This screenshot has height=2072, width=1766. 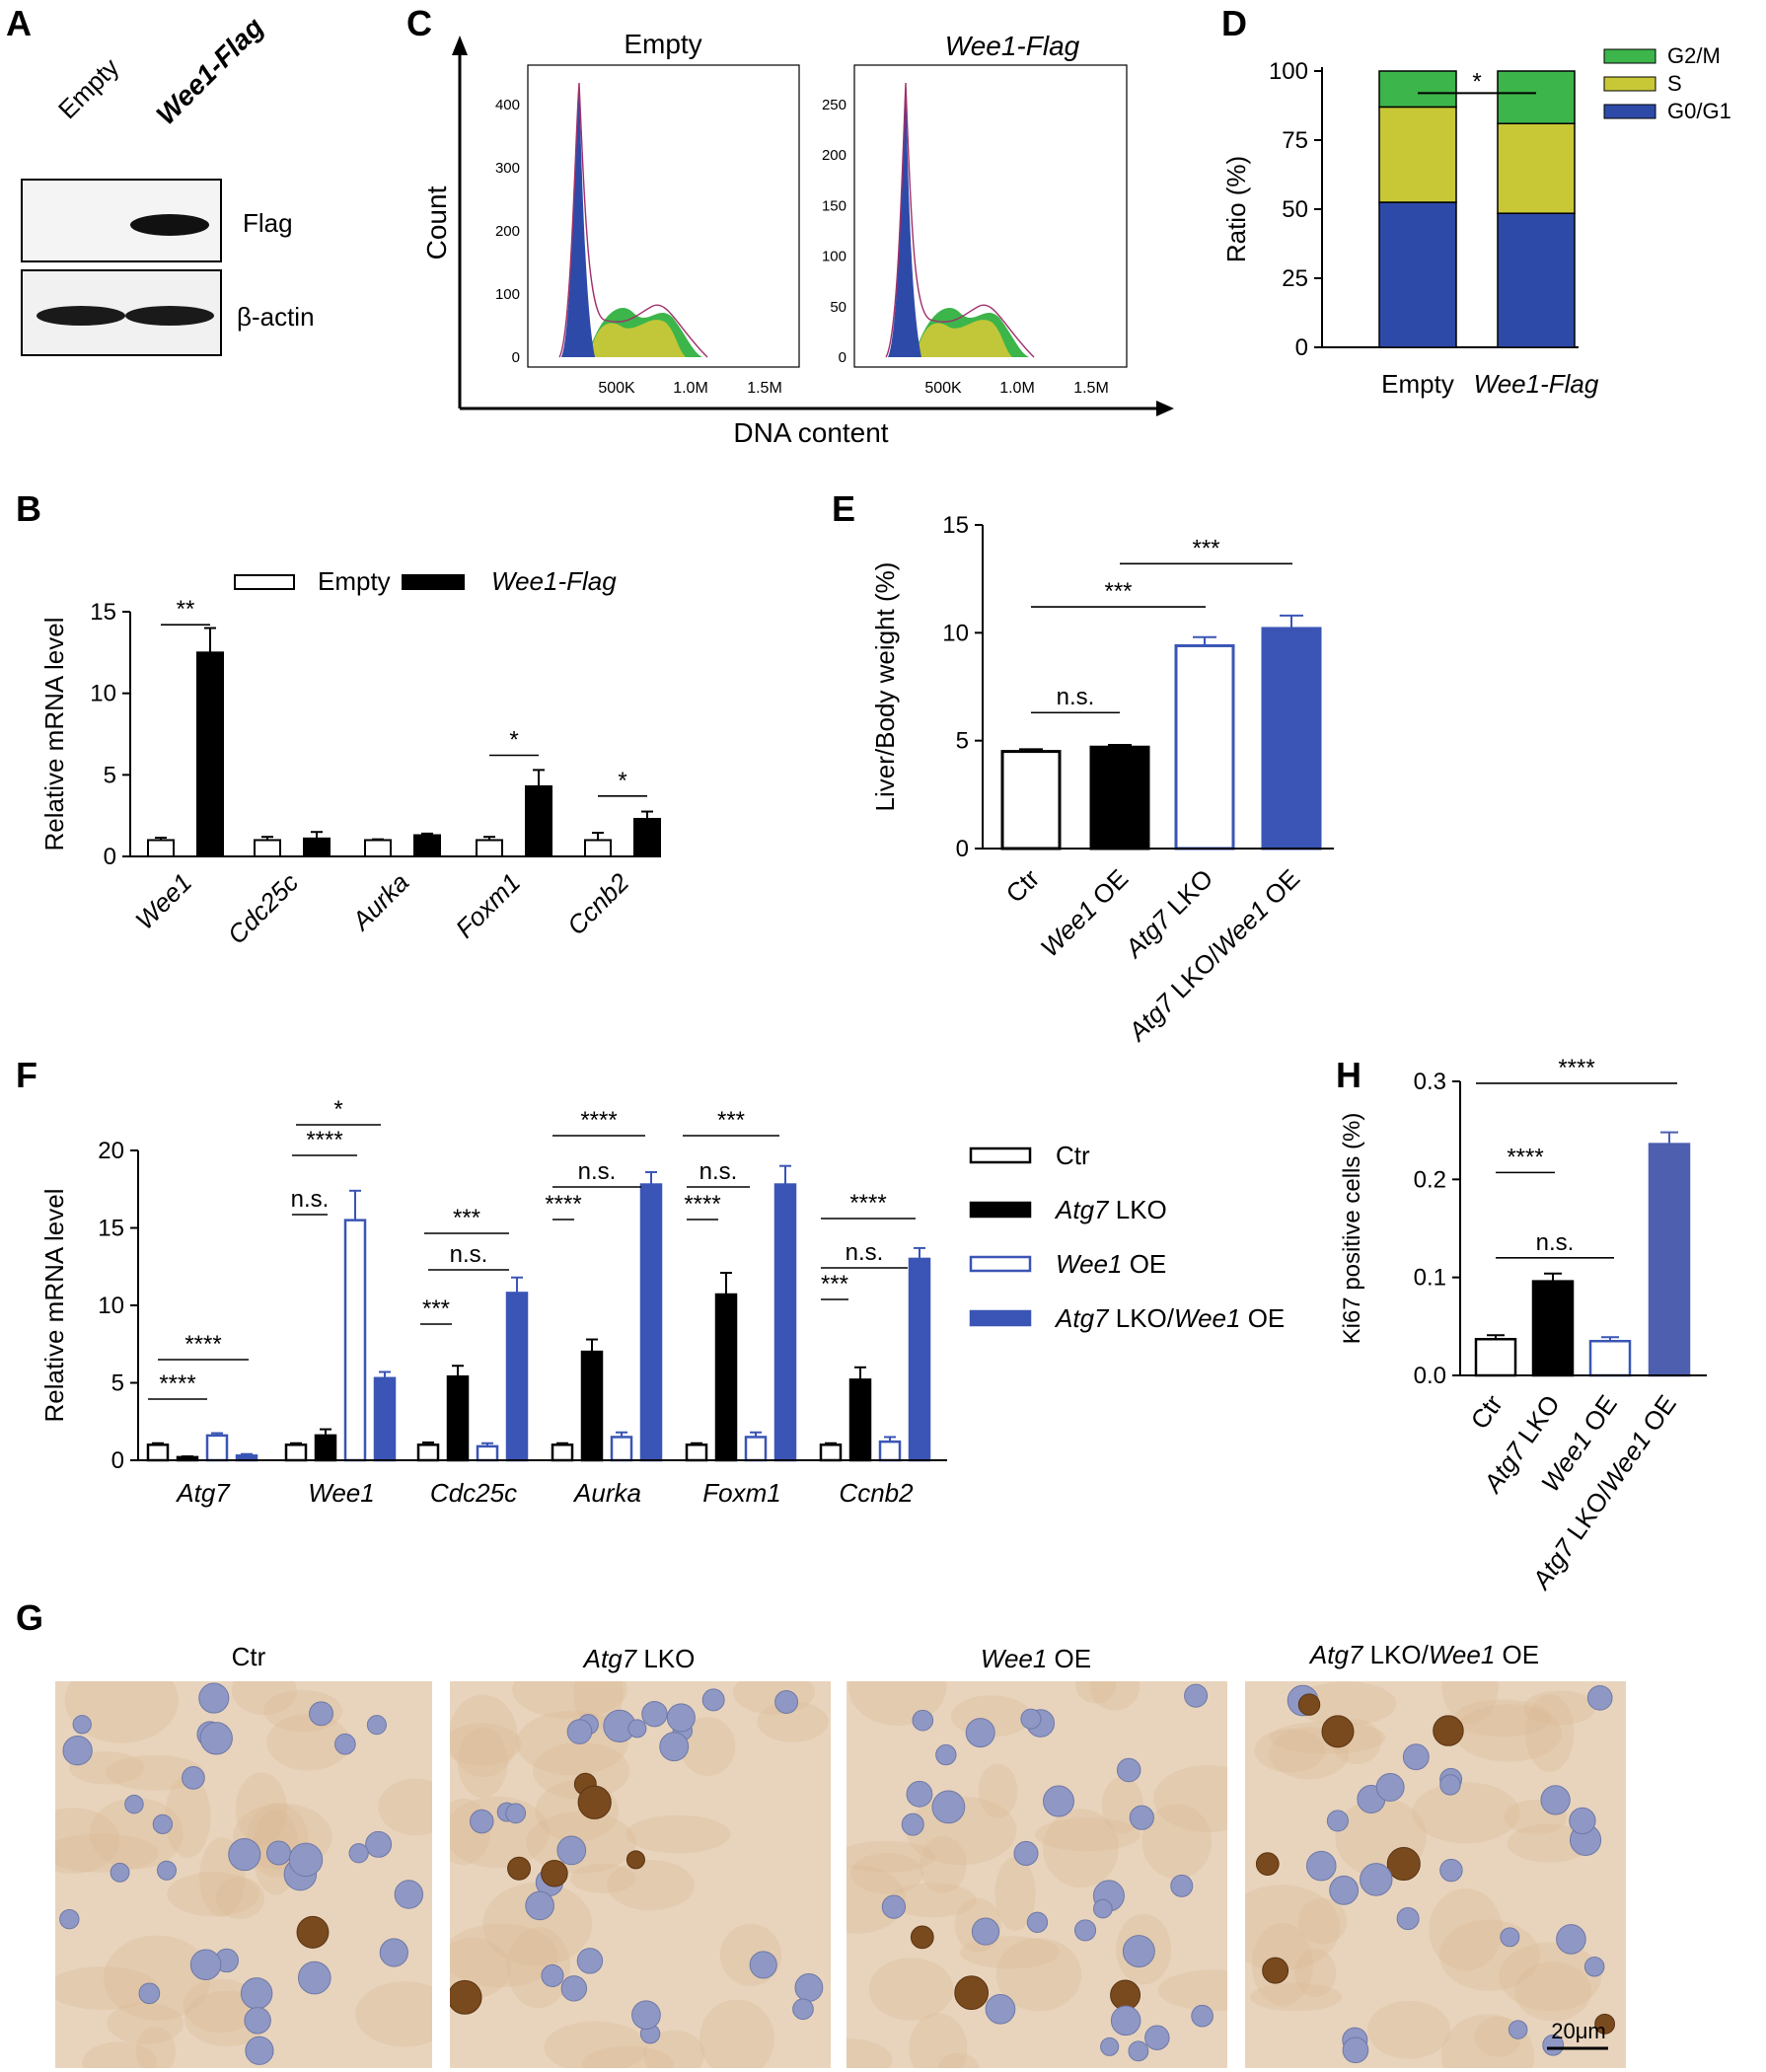 I want to click on flow-x-tick-label: 1.0M, so click(x=1017, y=389).